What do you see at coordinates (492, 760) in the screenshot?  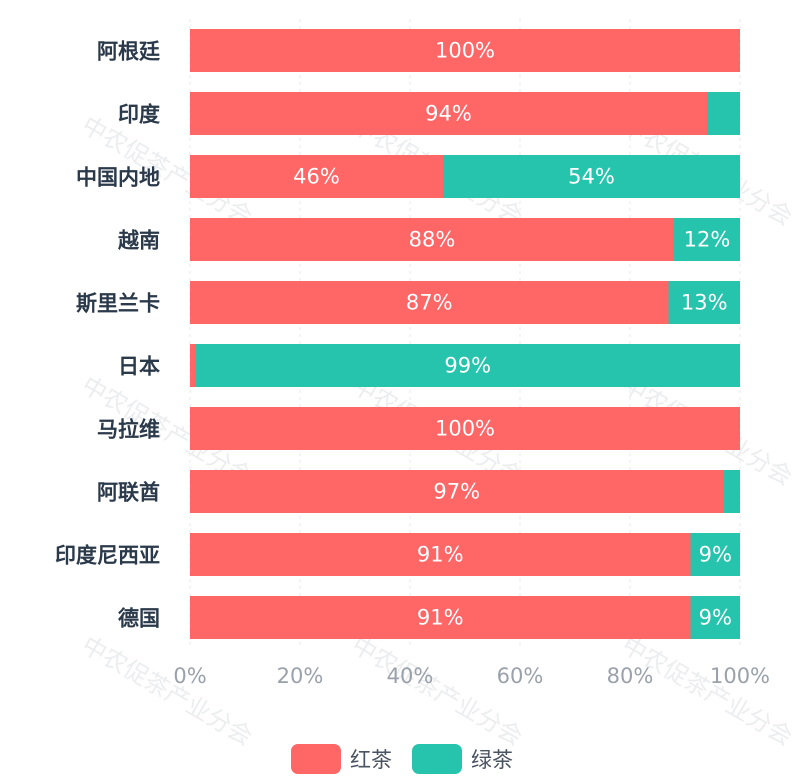 I see `legend-label: 绿茶` at bounding box center [492, 760].